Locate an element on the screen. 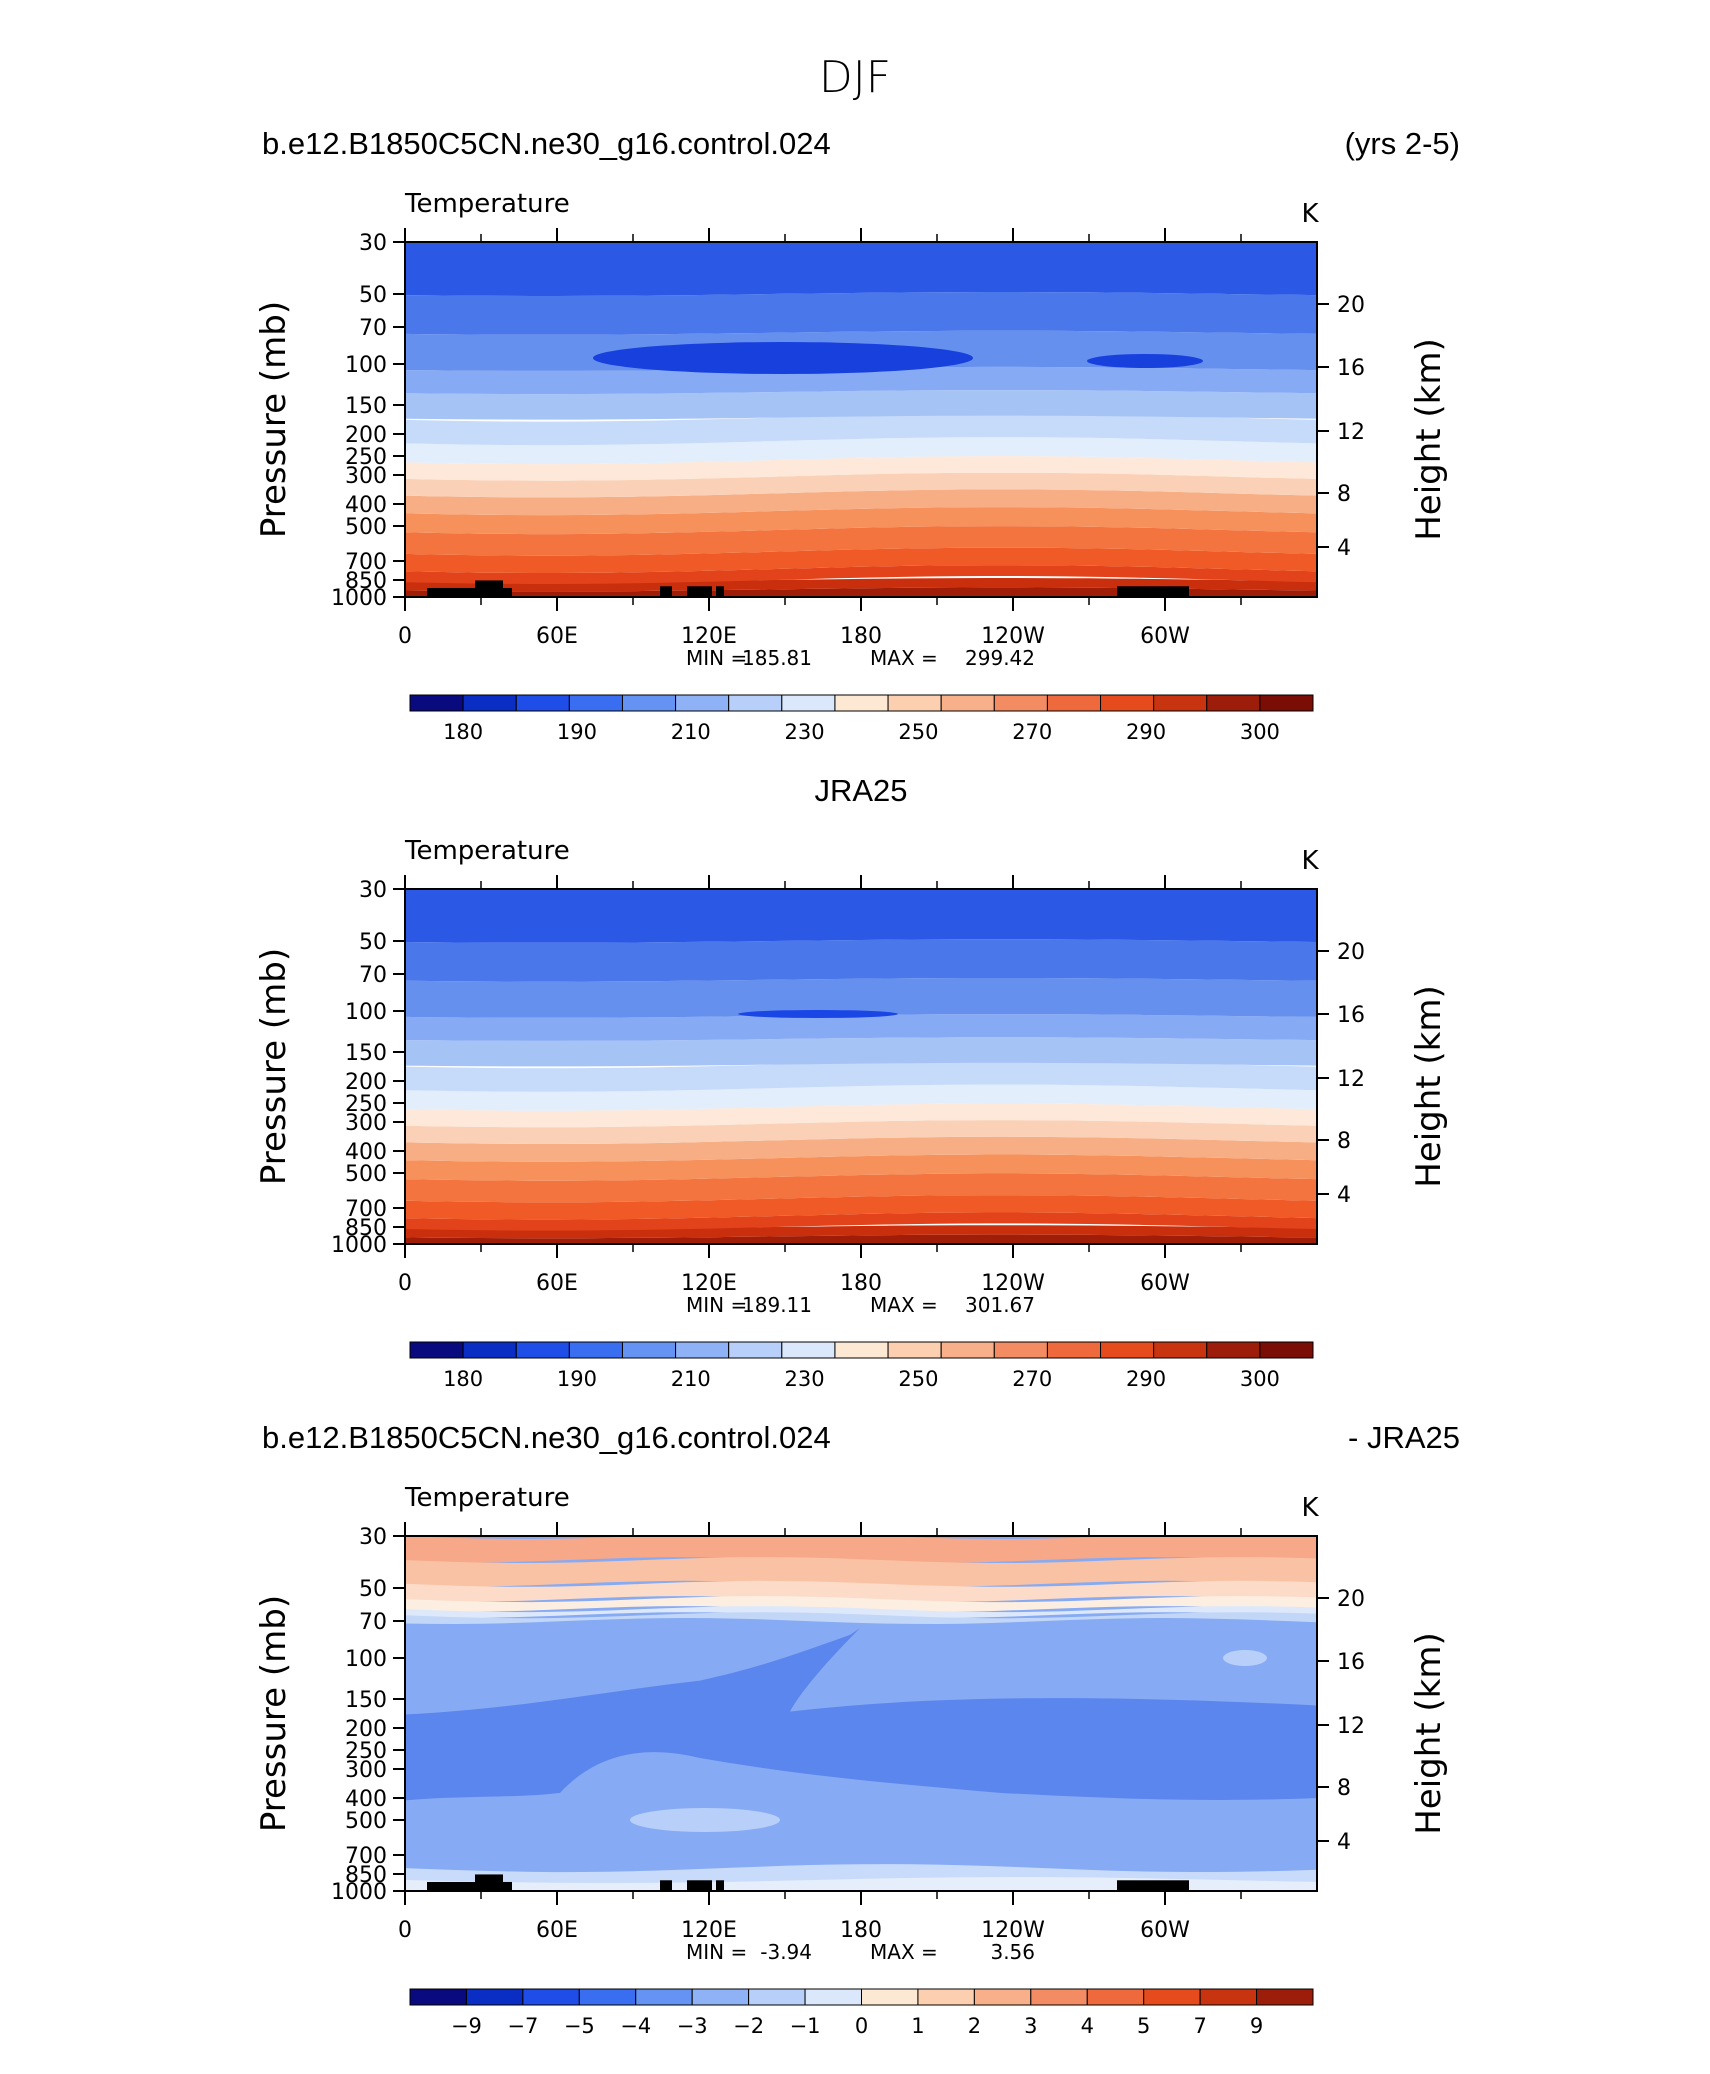 The height and width of the screenshot is (2074, 1710). pressure-tick-label: 1000 is located at coordinates (359, 1892).